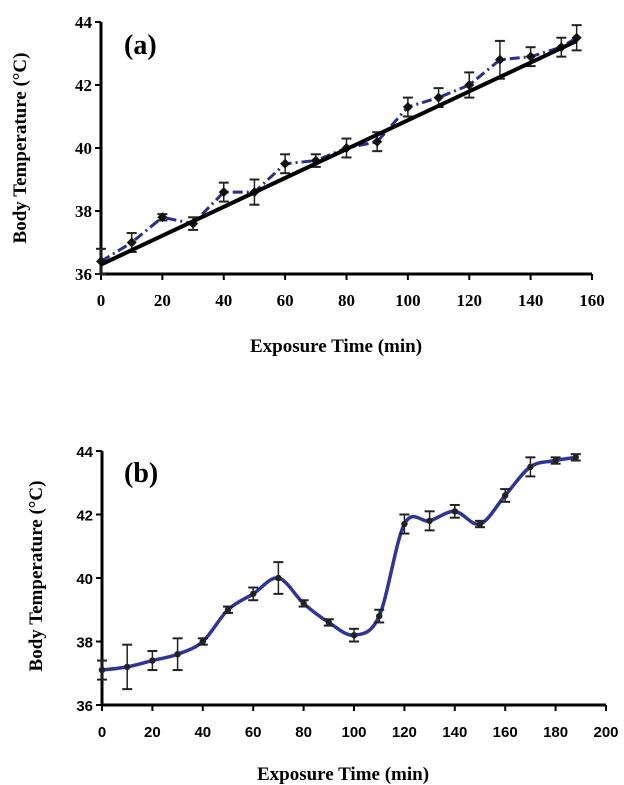 The image size is (624, 785). Describe the element at coordinates (140, 45) in the screenshot. I see `panel-a-label: (a)` at that location.